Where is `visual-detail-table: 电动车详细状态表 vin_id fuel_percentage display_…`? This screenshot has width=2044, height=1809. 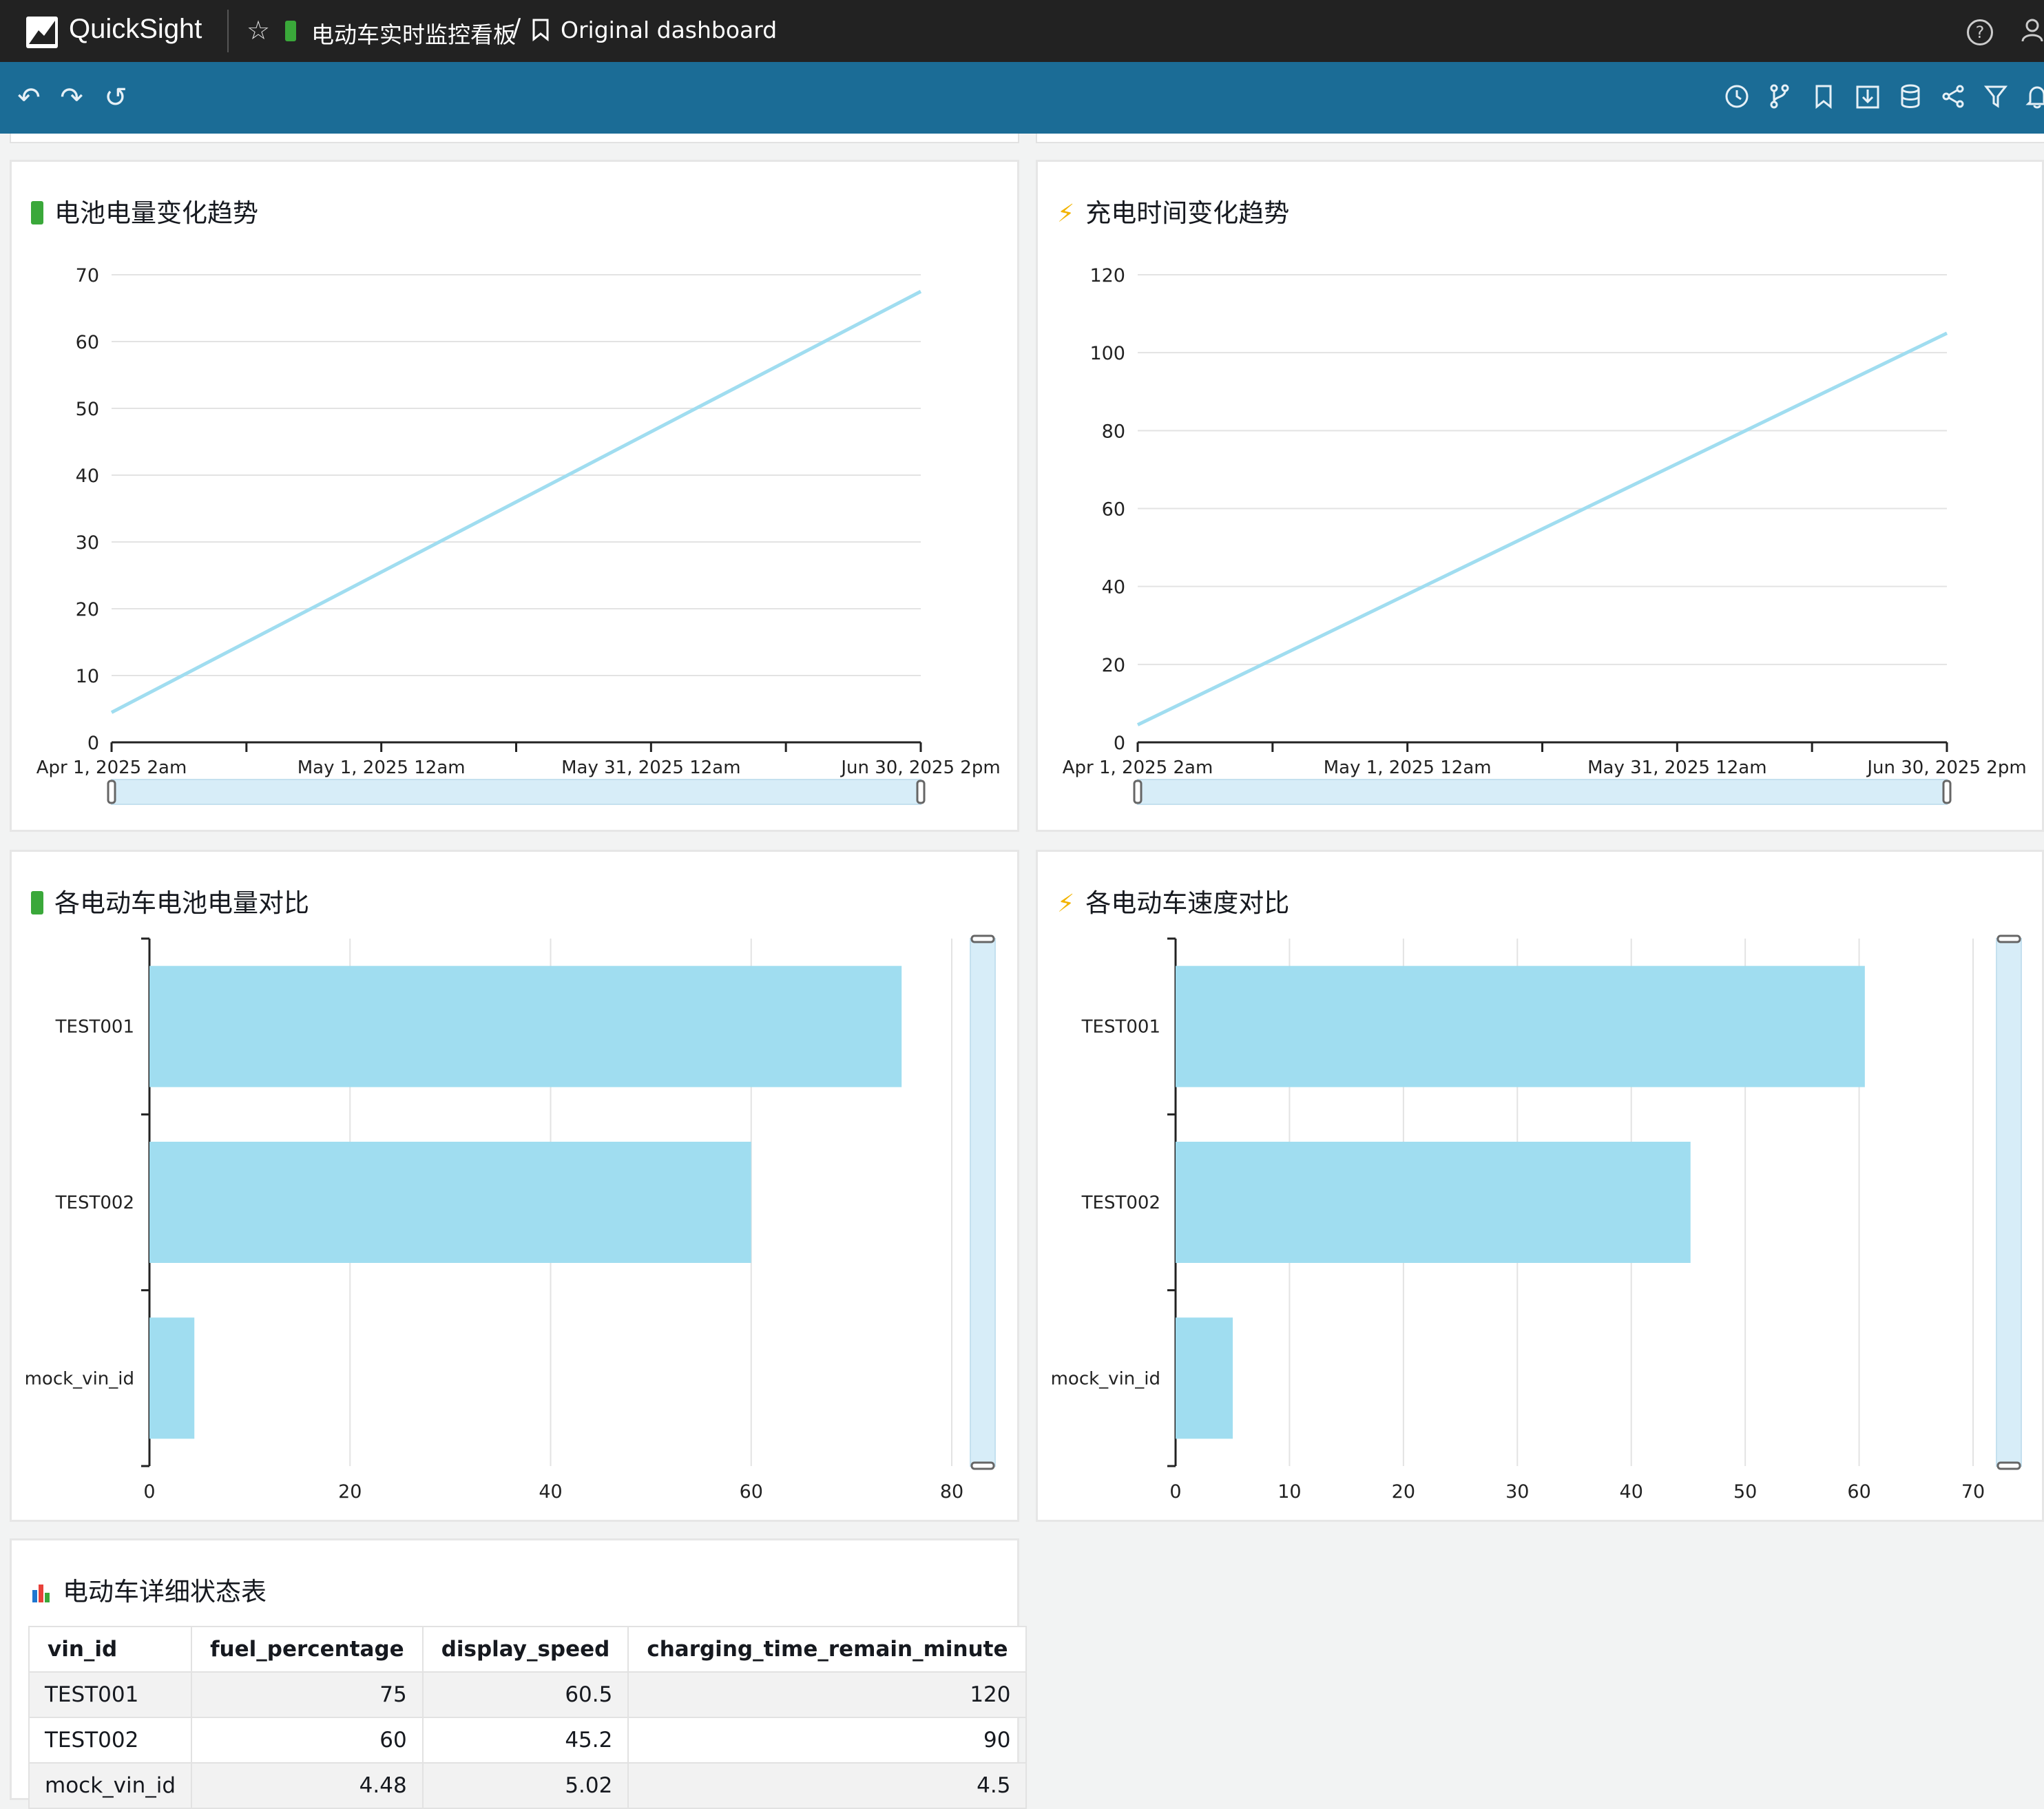
visual-detail-table: 电动车详细状态表 vin_id fuel_percentage display_… is located at coordinates (519, 1673).